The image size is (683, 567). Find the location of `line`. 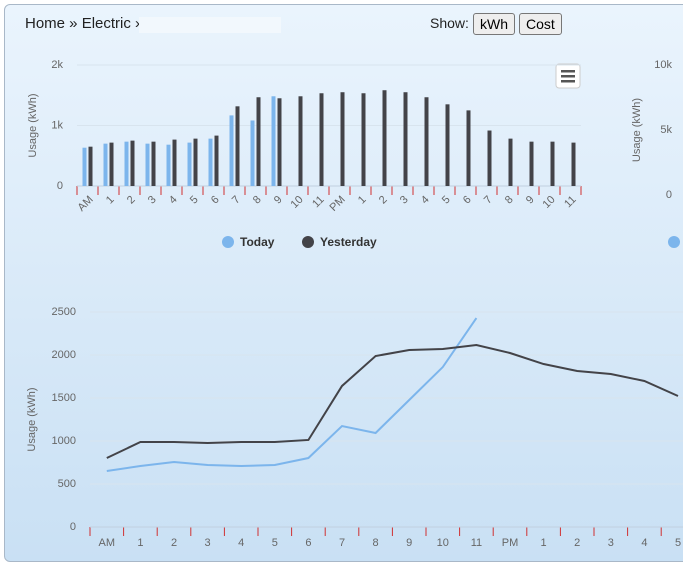

line is located at coordinates (292, 395).